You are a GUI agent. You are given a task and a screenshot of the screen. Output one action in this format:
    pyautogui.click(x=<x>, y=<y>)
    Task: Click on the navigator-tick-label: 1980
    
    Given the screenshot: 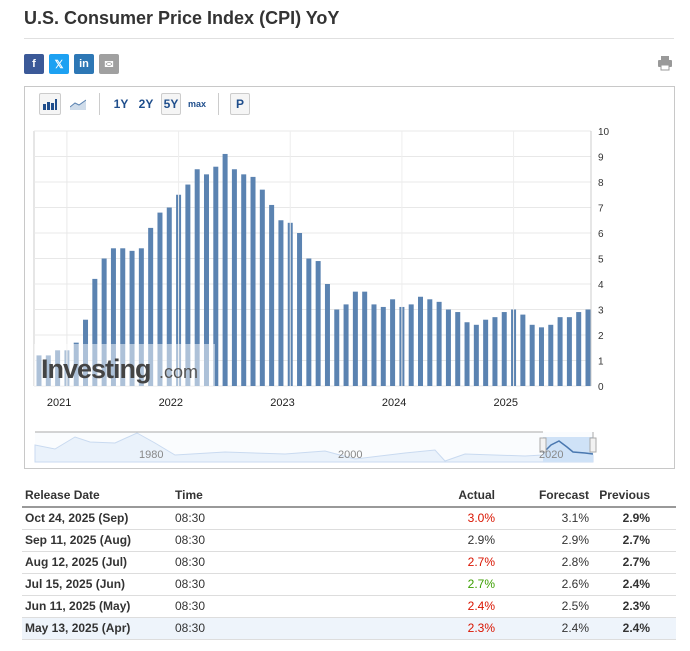 What is the action you would take?
    pyautogui.click(x=151, y=455)
    